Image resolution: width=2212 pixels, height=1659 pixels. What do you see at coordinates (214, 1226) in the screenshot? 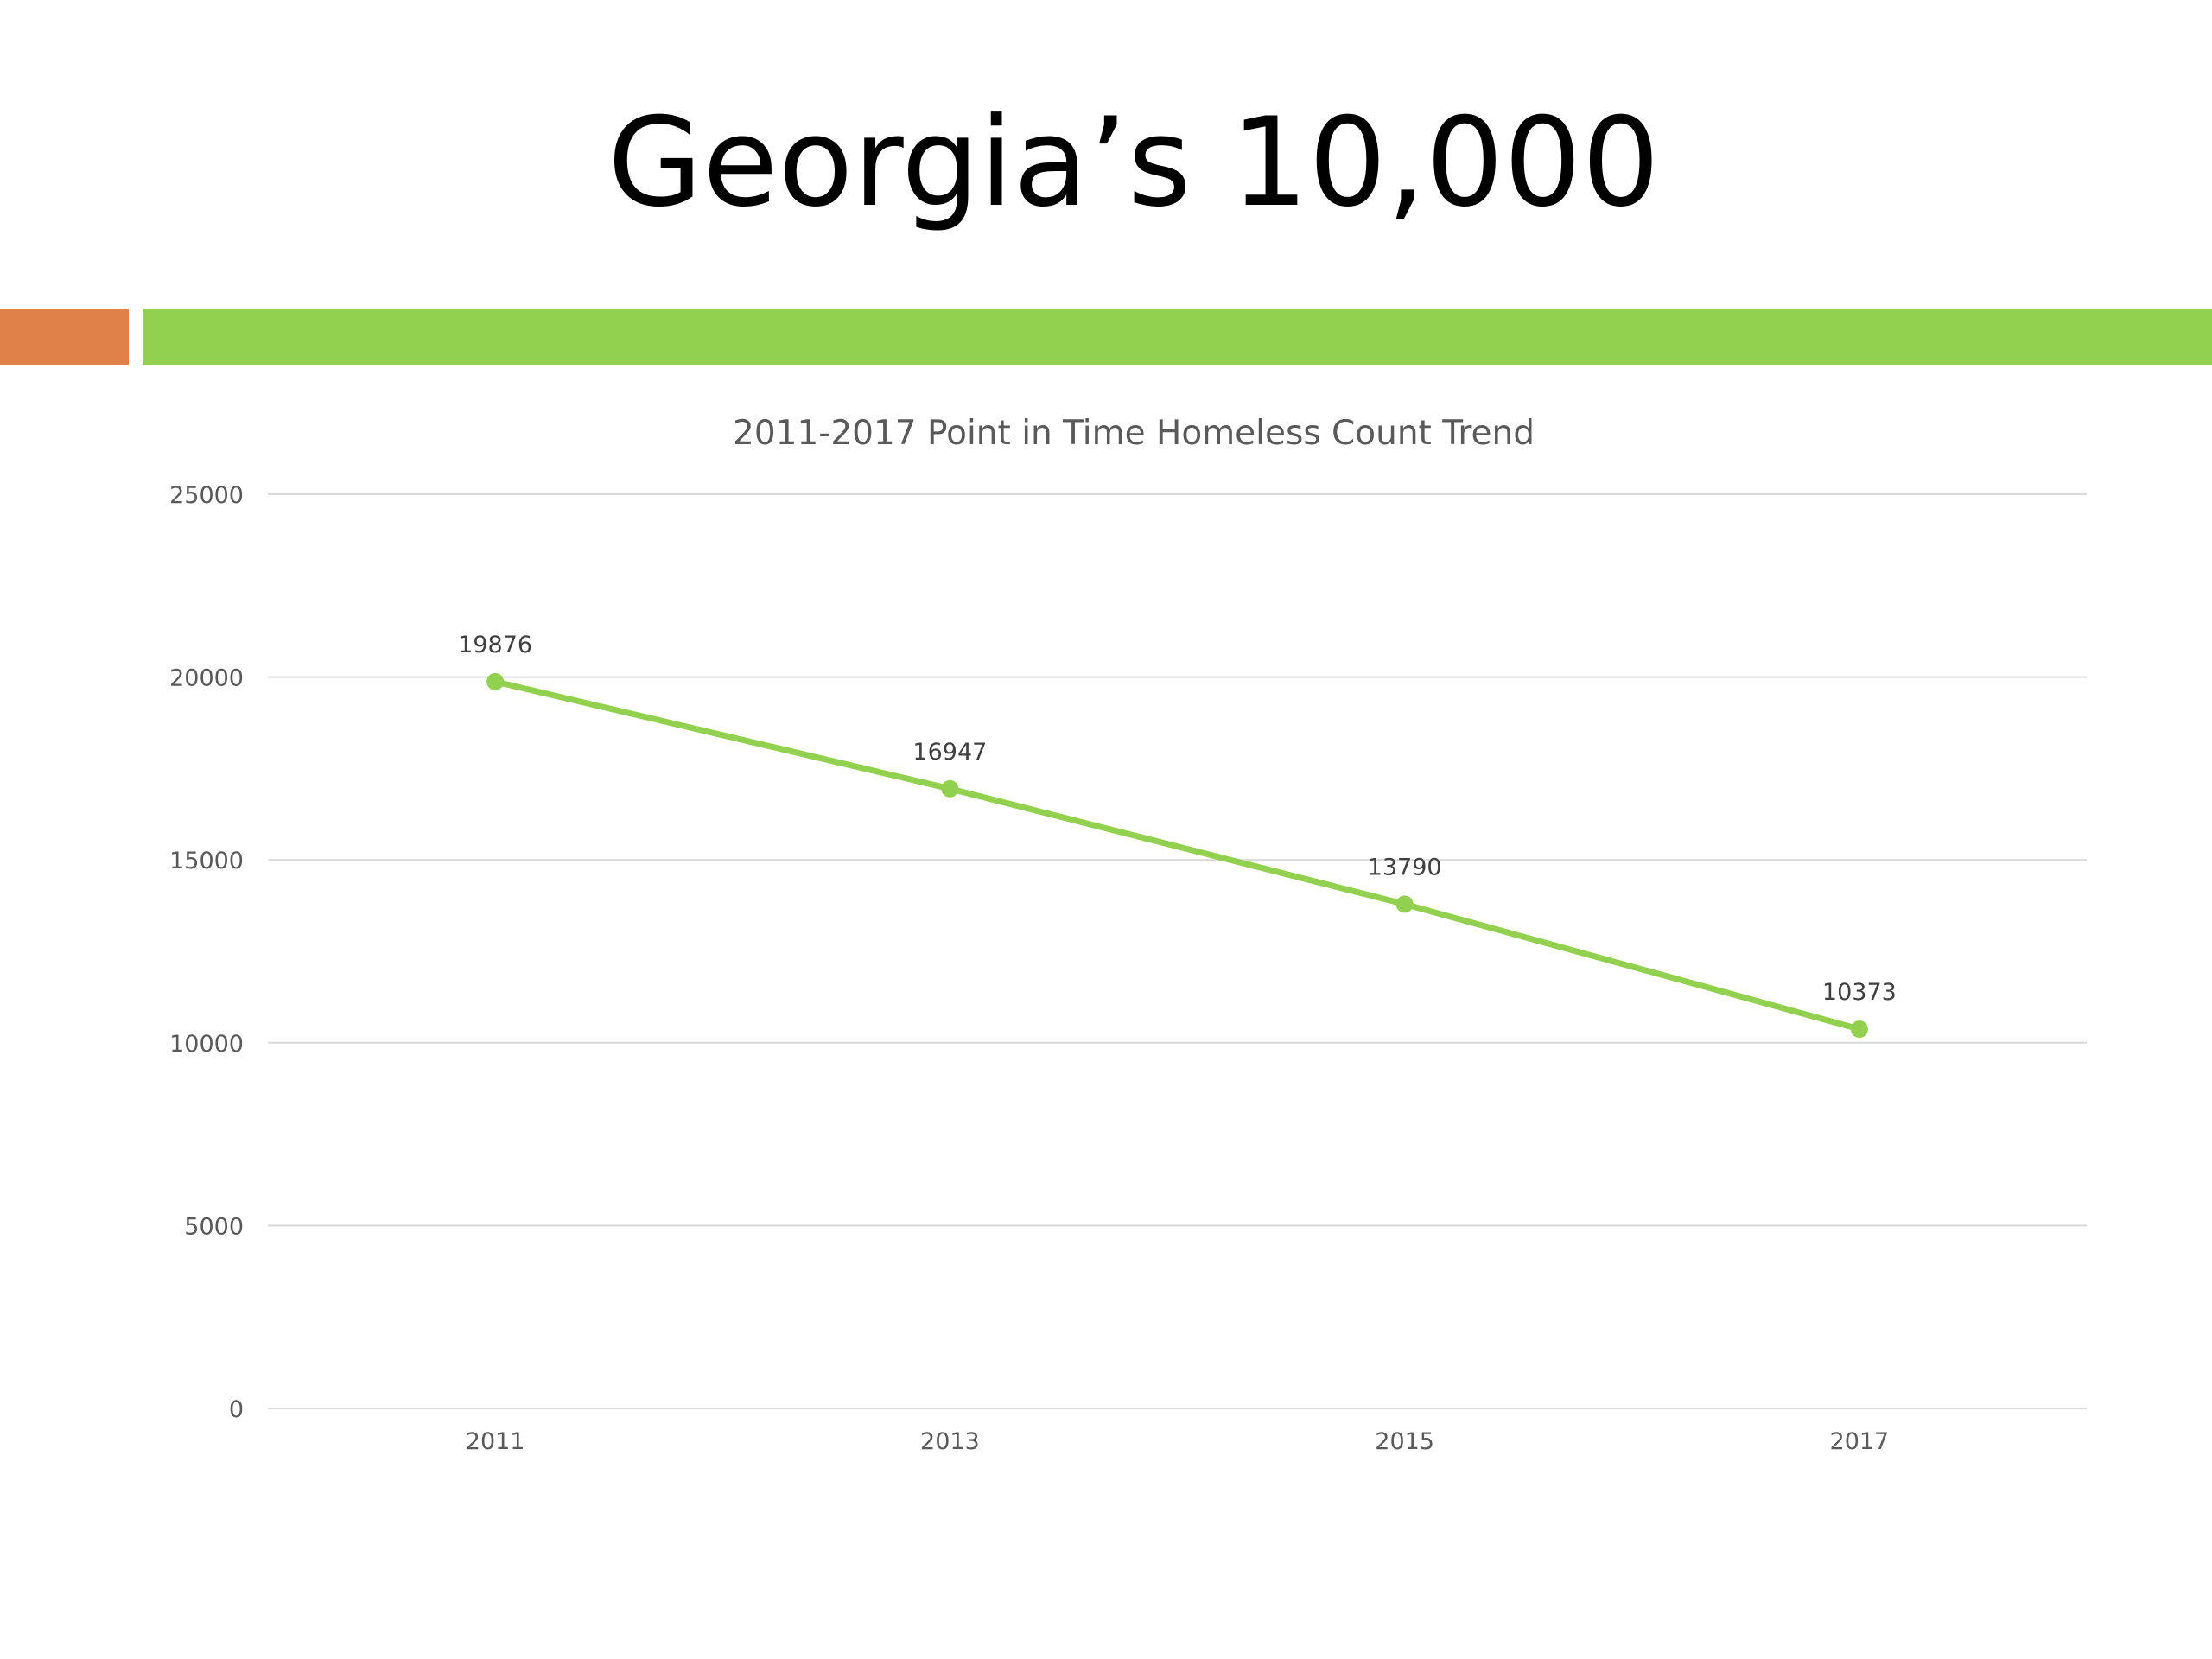
I see `y-tick-label: 5000` at bounding box center [214, 1226].